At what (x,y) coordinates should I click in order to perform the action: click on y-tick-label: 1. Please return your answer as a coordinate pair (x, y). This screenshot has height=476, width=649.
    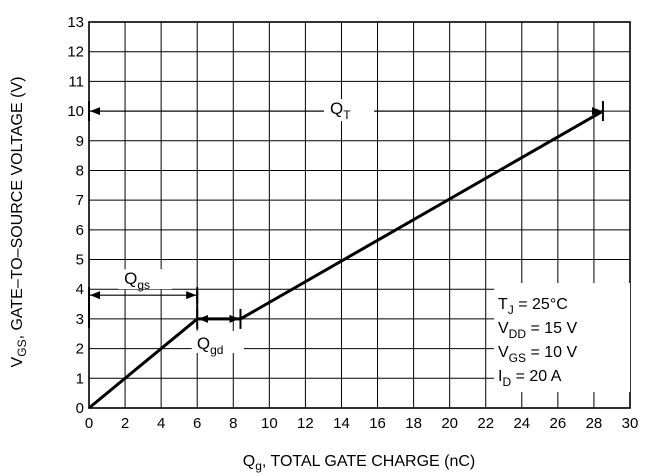
    Looking at the image, I should click on (80, 378).